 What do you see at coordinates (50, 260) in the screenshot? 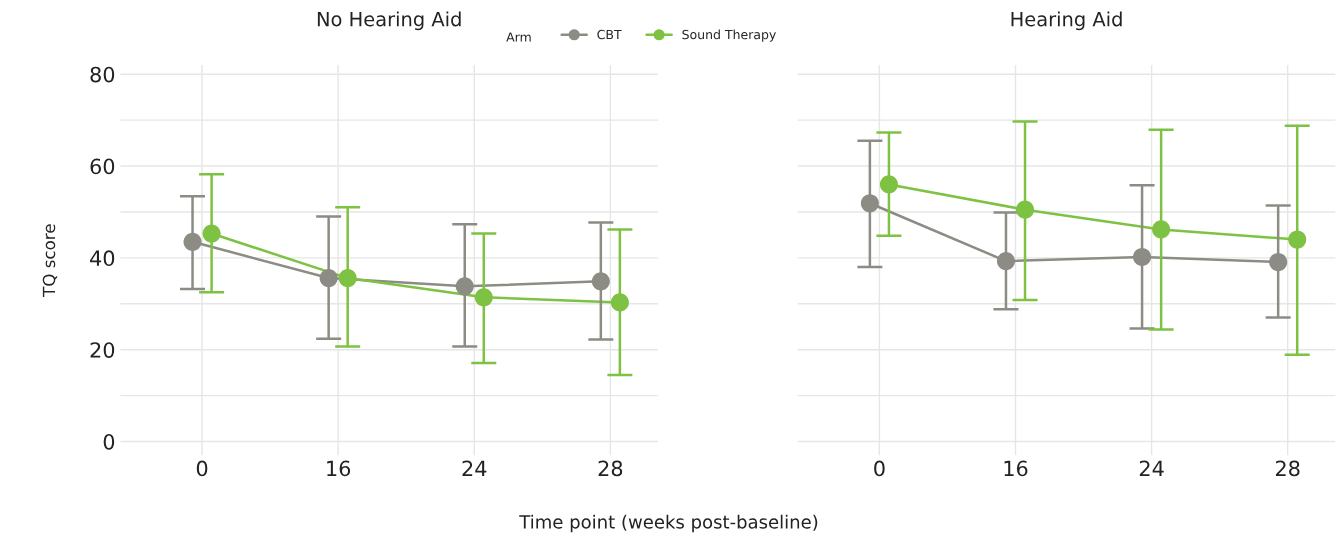
I see `y-axis-title: TQ score` at bounding box center [50, 260].